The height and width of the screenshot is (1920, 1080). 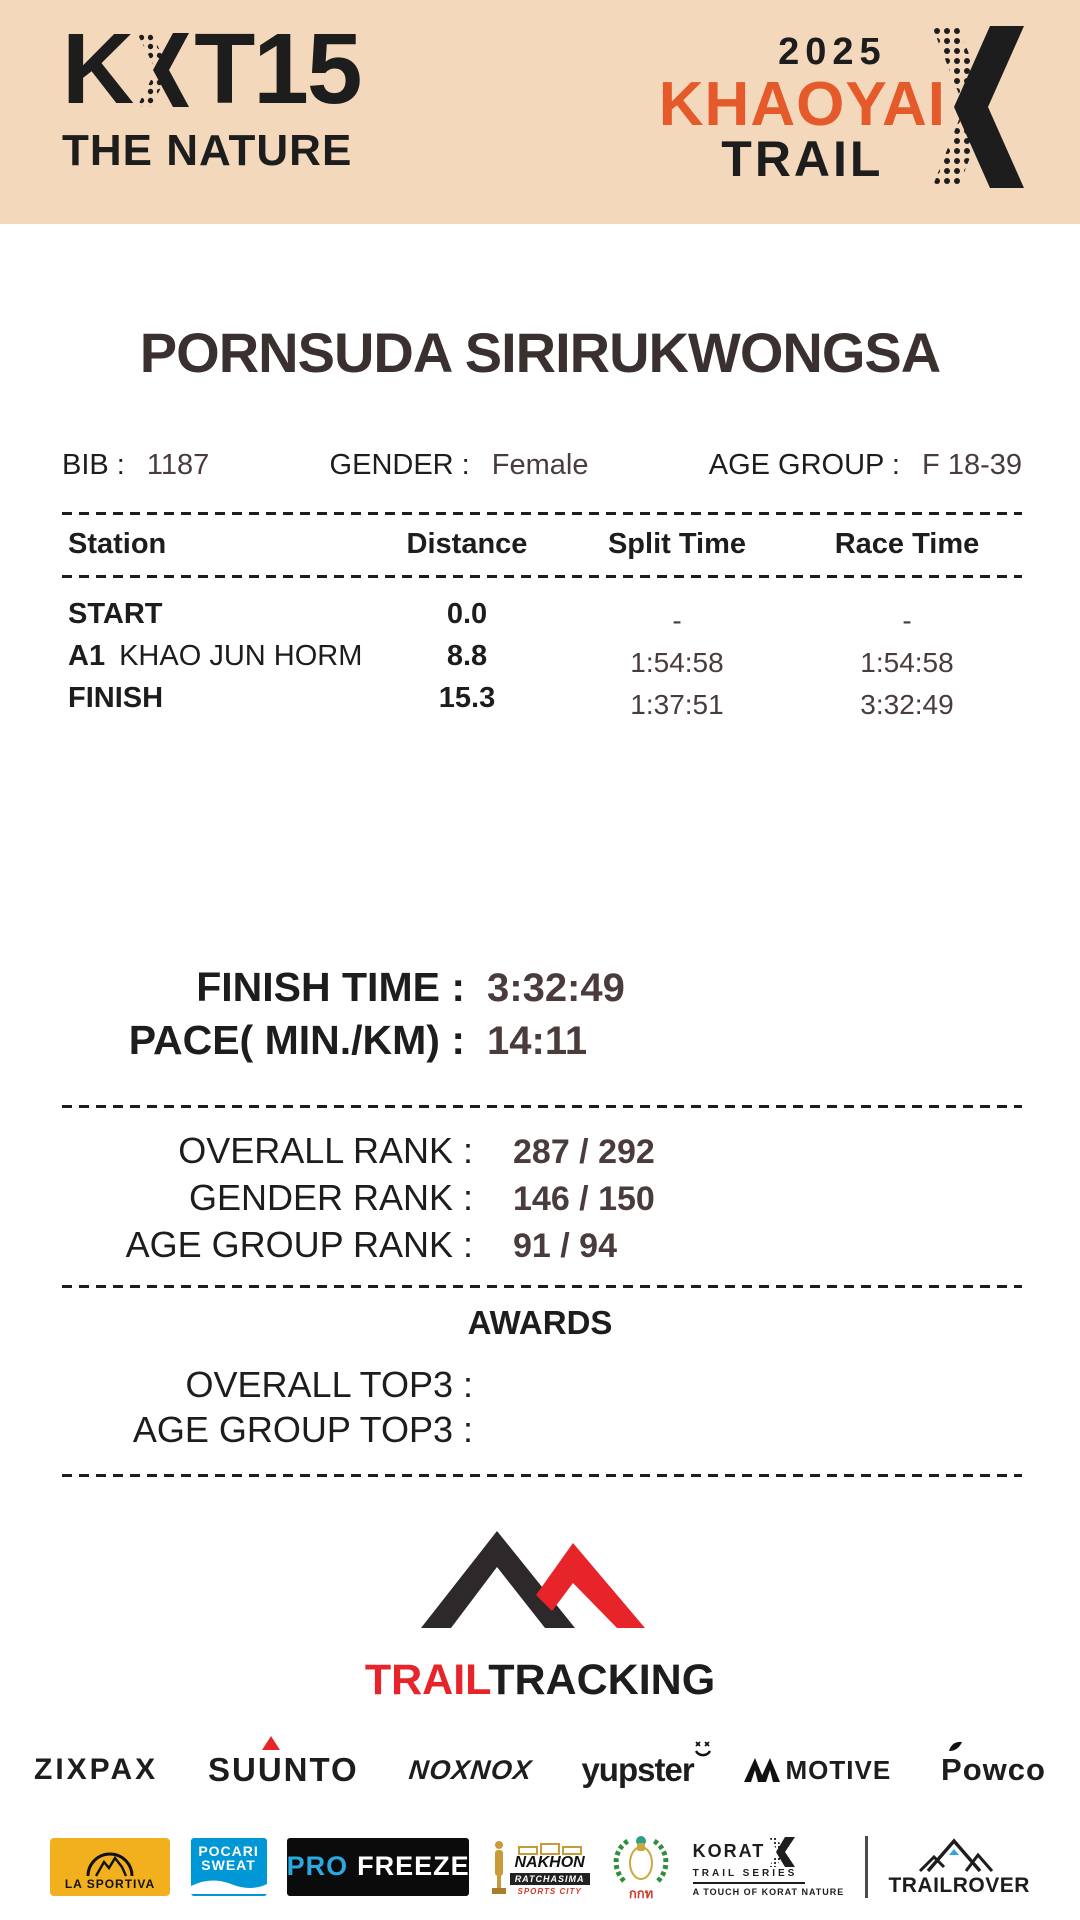 I want to click on suunto-logo: SUUNTO, so click(x=283, y=1762).